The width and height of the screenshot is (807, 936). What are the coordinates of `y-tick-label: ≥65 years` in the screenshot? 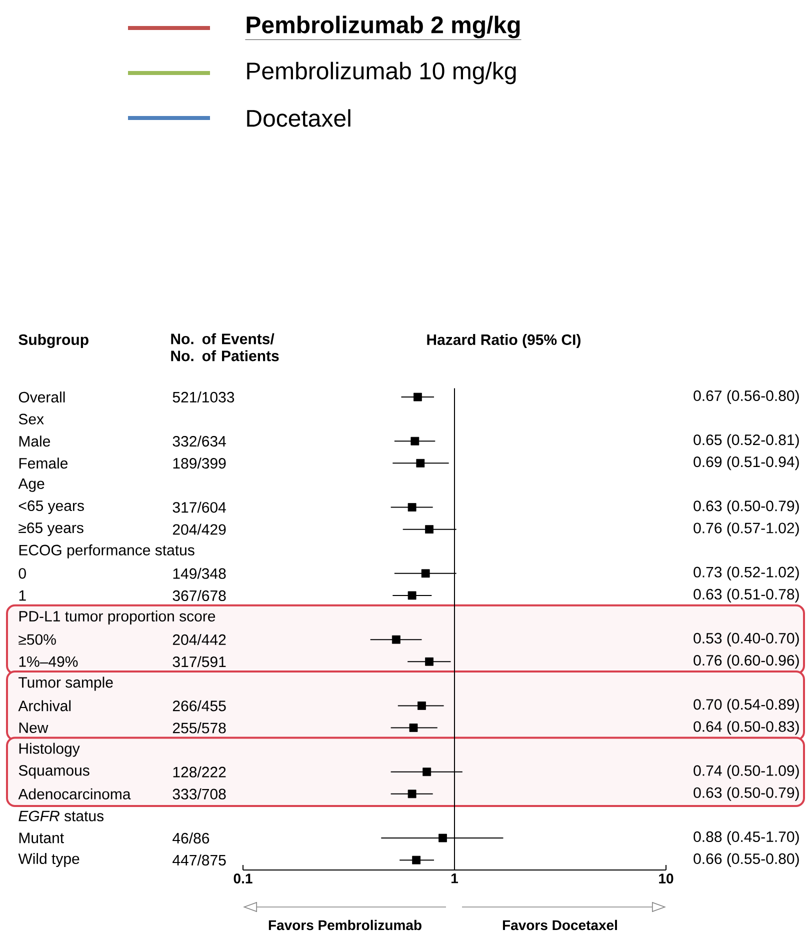 It's located at (51, 529).